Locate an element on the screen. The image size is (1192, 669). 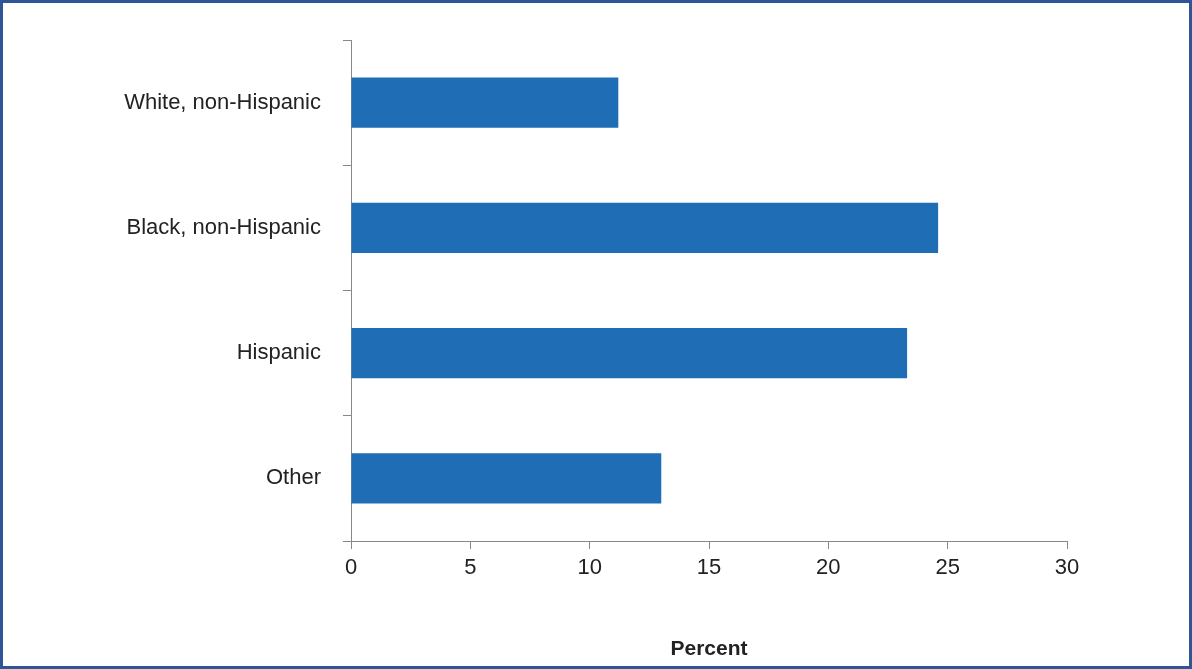
y-tick-label: Hispanic is located at coordinates (278, 352).